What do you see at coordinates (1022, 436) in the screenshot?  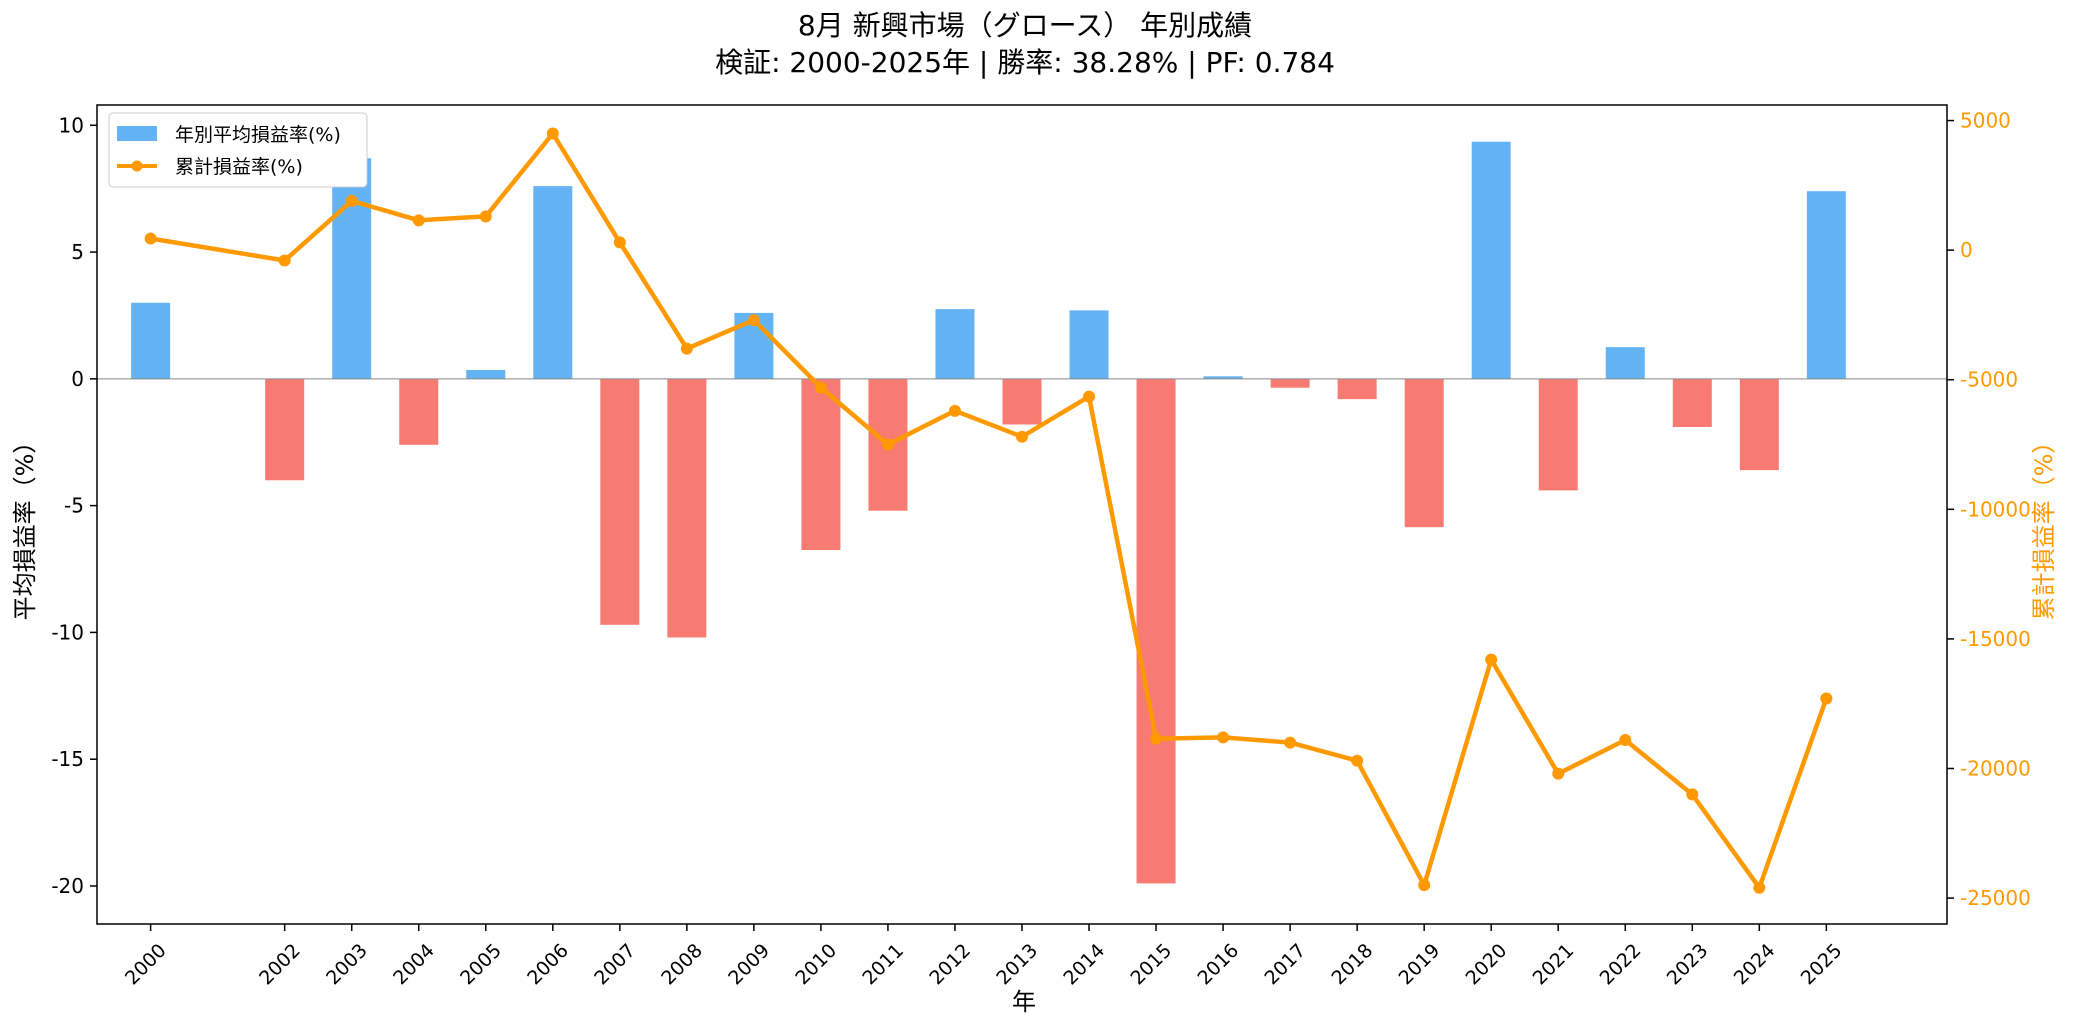 I see `line-point-2013` at bounding box center [1022, 436].